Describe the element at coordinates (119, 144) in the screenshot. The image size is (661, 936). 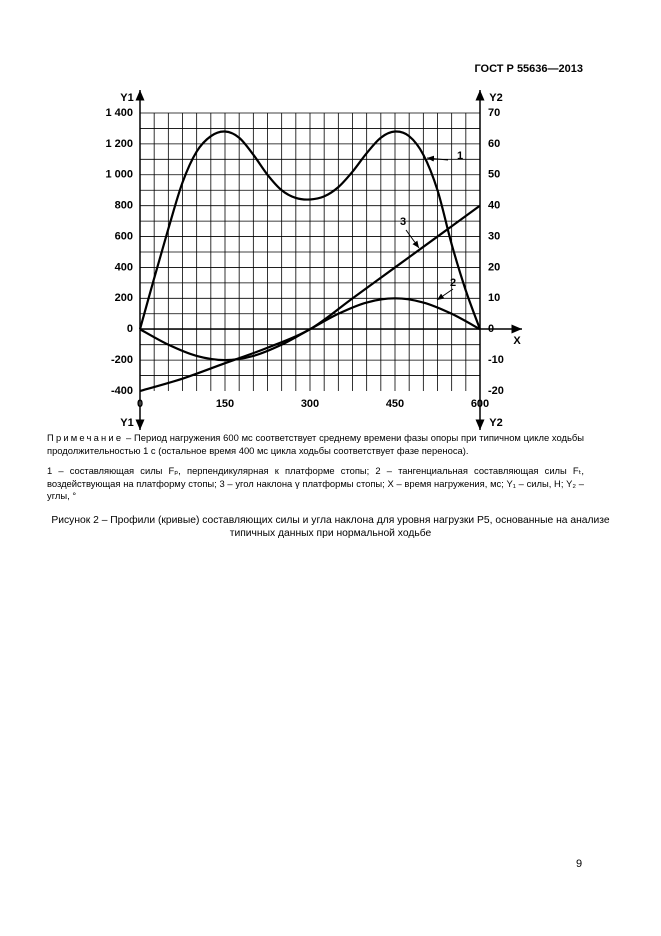
I see `y-tick-label: 1 200` at that location.